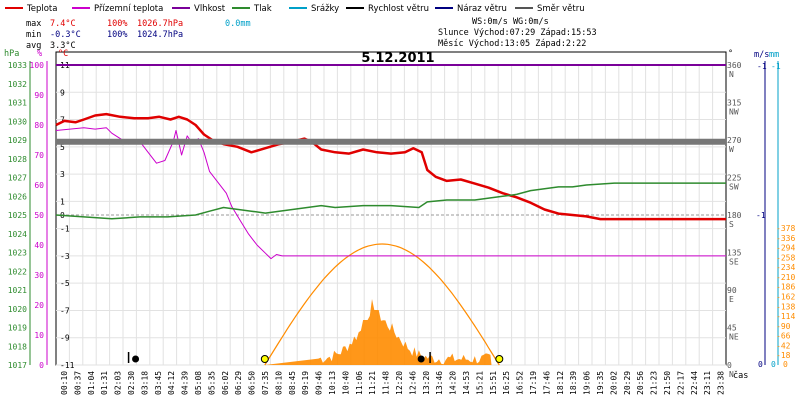 The image size is (800, 400). I want to click on x-tick: 18:12, so click(560, 383).